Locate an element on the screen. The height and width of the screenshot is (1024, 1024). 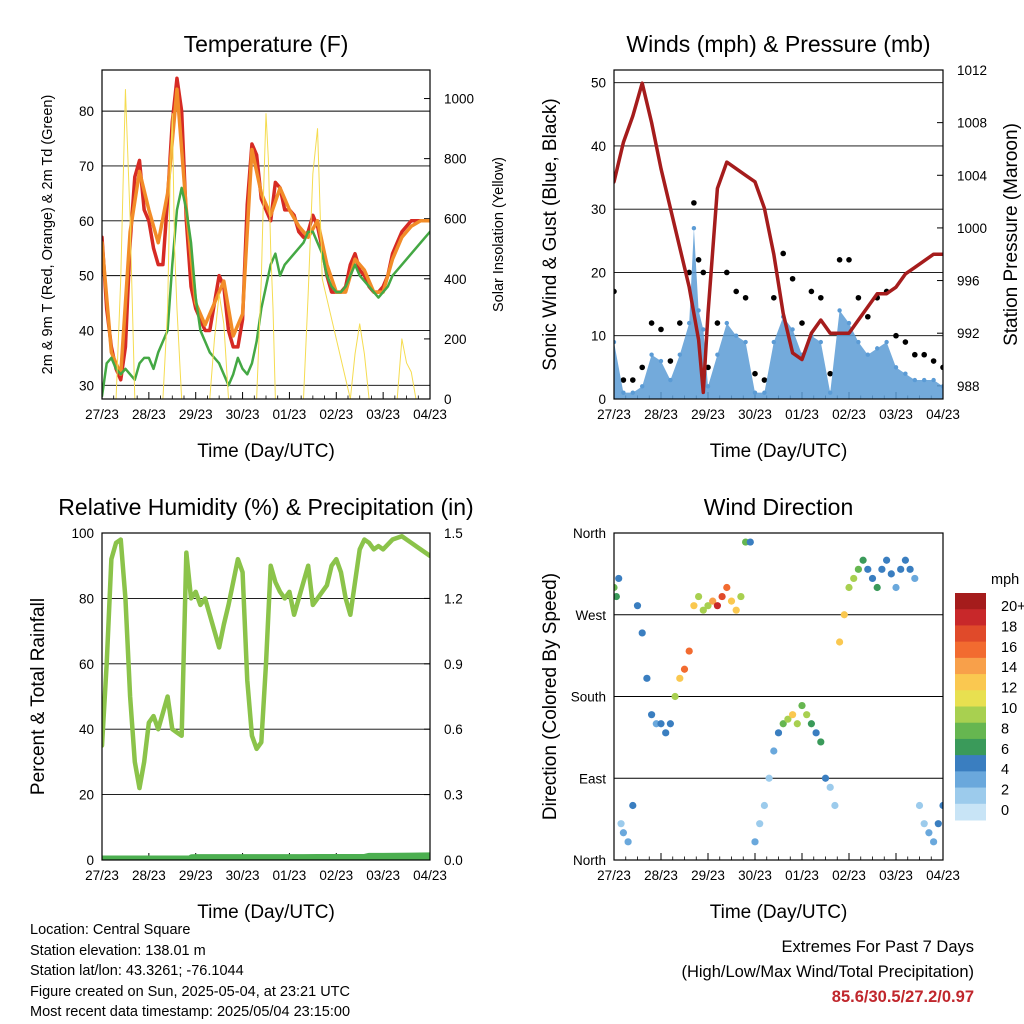
y-right-tick-label: 996 is located at coordinates (968, 281).